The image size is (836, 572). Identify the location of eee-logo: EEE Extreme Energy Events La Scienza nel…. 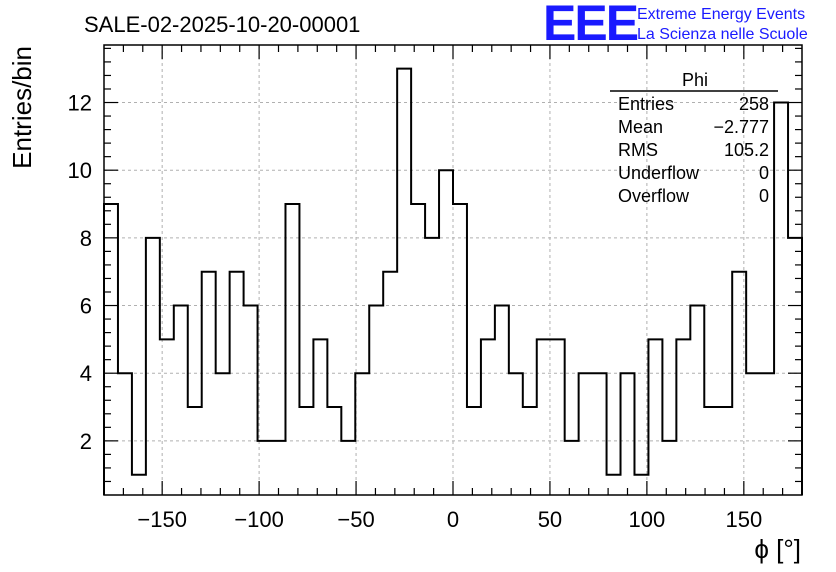
(675, 25).